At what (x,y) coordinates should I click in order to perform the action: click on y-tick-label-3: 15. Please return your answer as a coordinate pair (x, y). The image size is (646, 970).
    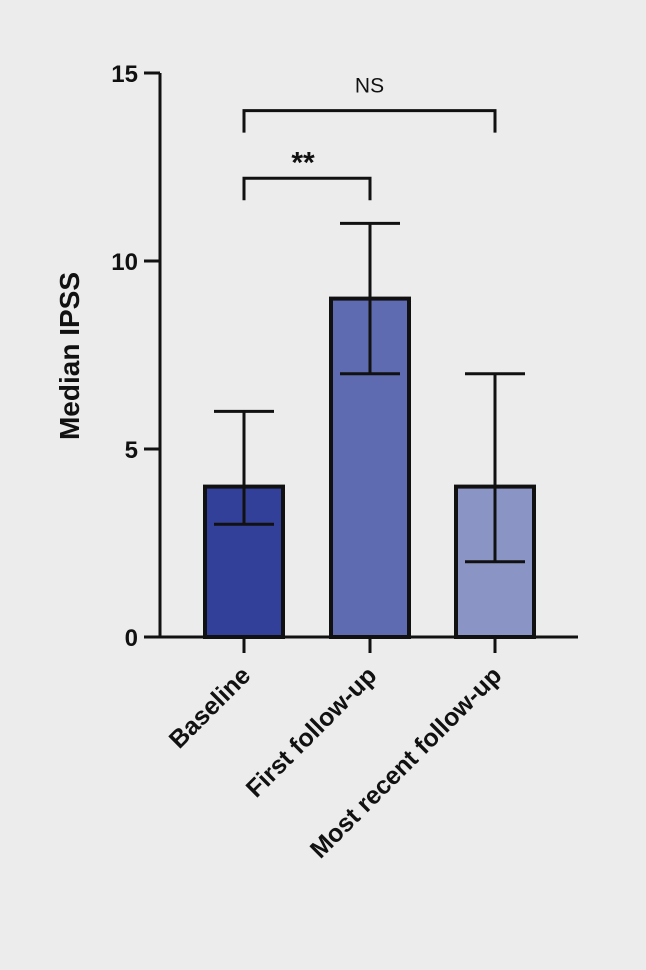
    Looking at the image, I should click on (124, 74).